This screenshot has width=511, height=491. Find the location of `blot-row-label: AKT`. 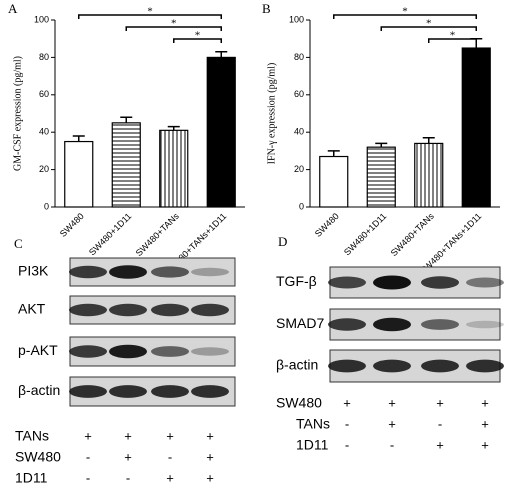

blot-row-label: AKT is located at coordinates (32, 309).